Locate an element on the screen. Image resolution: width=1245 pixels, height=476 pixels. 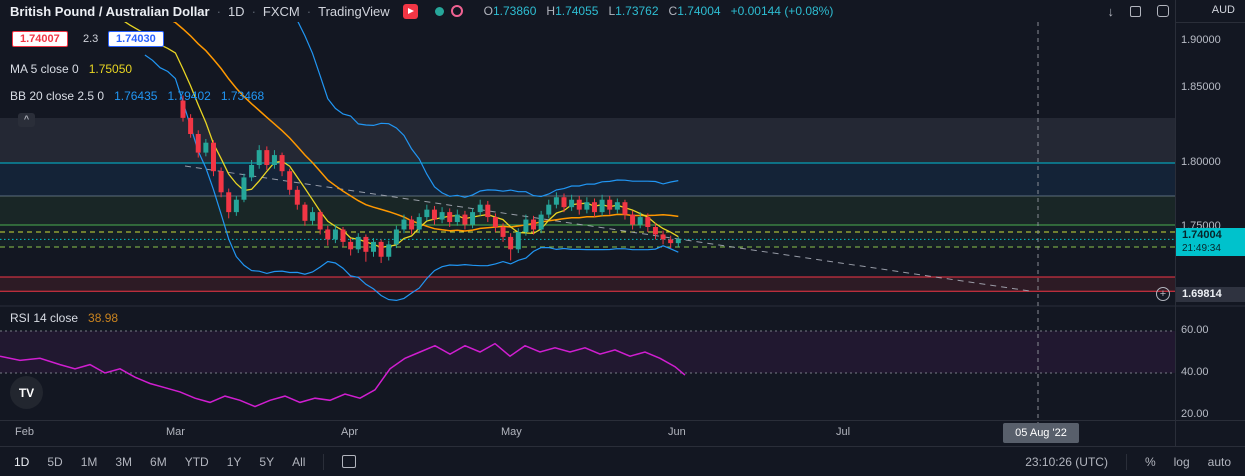
range-6m-button: 6M is located at coordinates (158, 461).